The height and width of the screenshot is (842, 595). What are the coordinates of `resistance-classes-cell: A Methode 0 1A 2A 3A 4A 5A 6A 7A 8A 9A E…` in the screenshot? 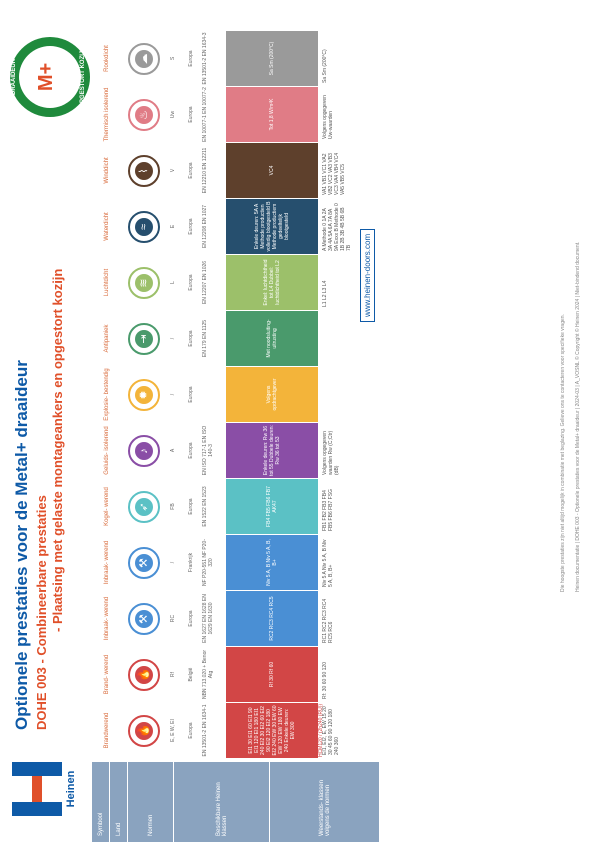 It's located at (337, 227).